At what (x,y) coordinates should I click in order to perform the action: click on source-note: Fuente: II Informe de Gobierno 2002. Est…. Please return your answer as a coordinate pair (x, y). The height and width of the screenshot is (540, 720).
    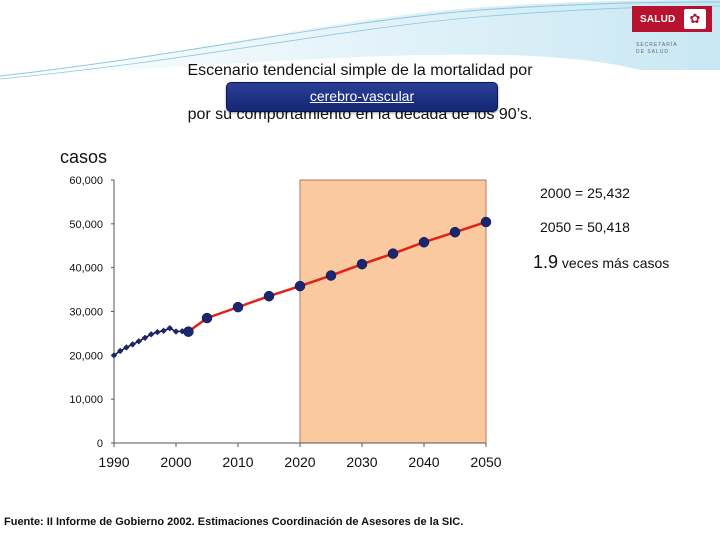
    Looking at the image, I should click on (234, 522).